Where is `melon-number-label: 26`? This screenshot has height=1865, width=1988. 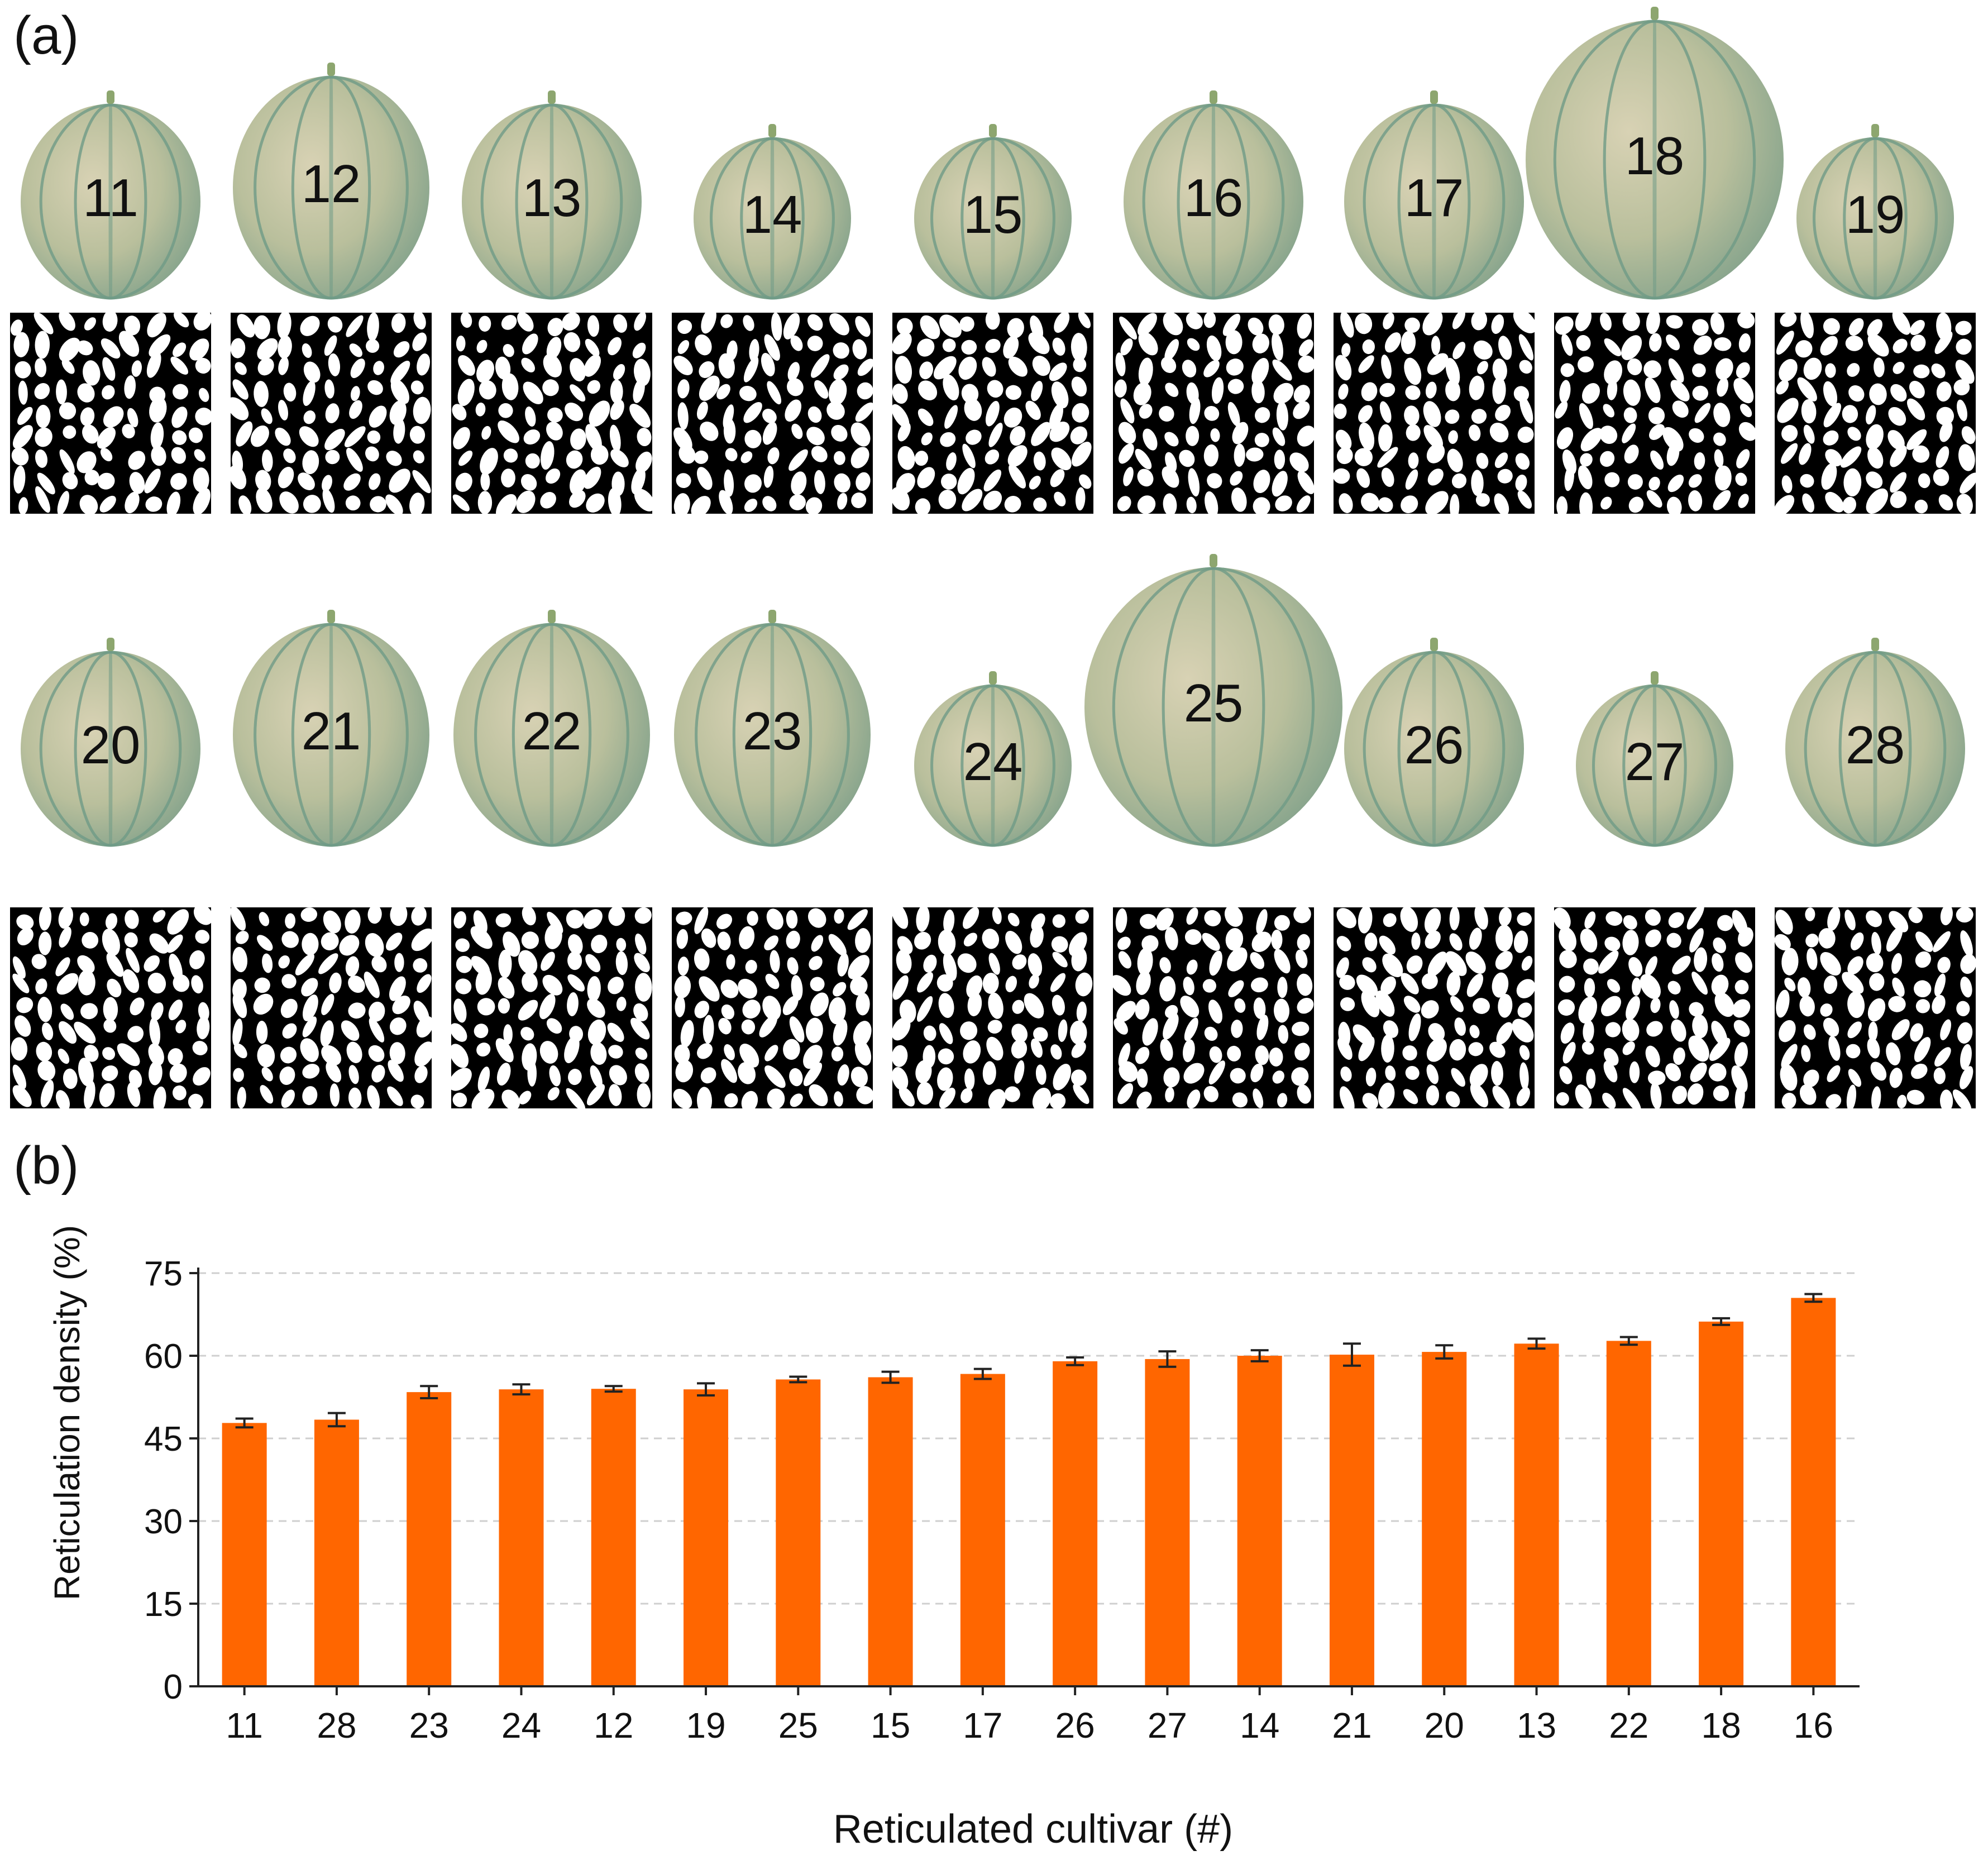 melon-number-label: 26 is located at coordinates (1434, 745).